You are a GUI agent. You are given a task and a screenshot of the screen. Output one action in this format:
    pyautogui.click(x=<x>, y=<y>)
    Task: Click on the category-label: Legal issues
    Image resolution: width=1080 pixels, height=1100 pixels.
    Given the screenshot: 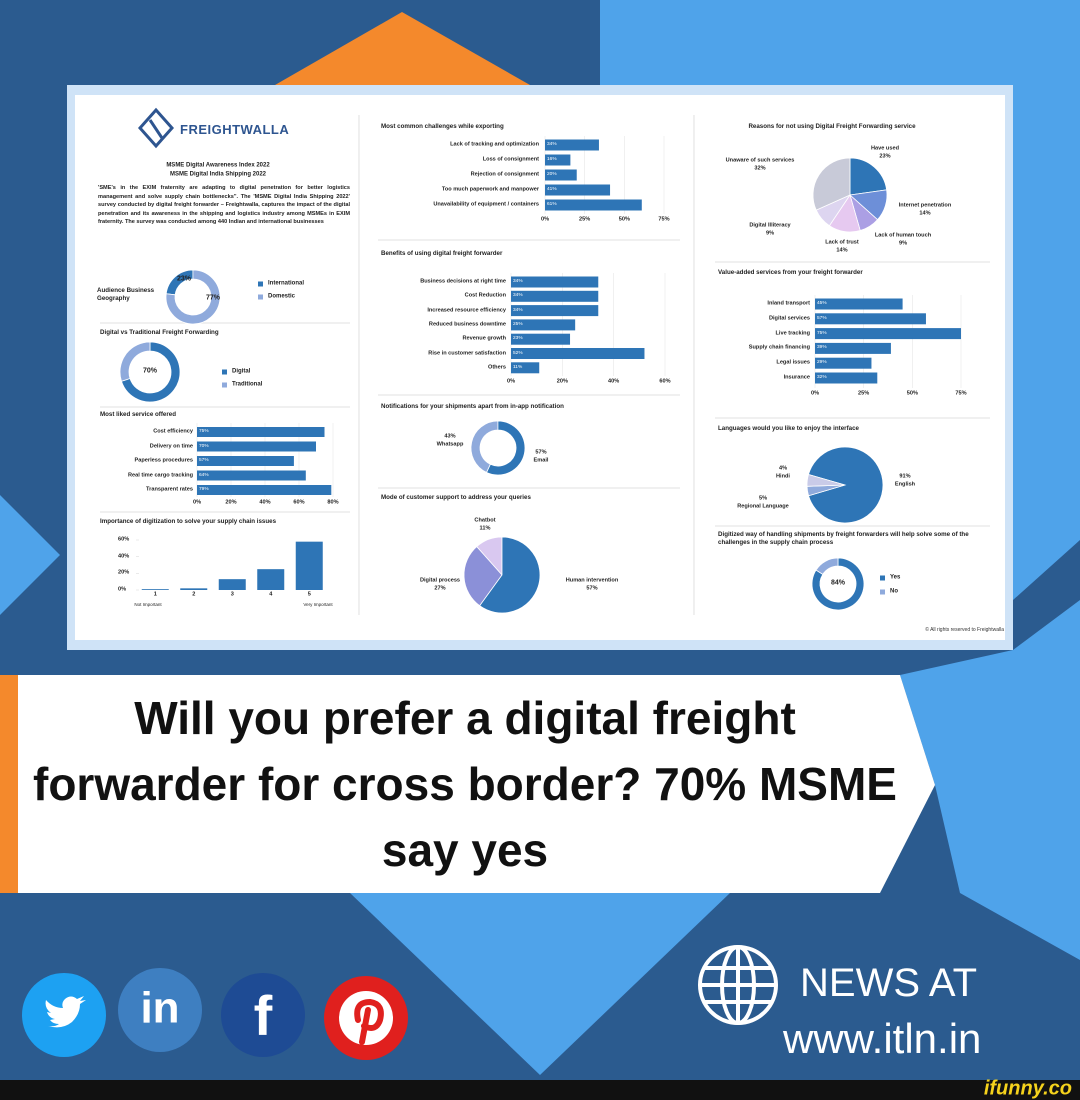 What is the action you would take?
    pyautogui.click(x=793, y=362)
    